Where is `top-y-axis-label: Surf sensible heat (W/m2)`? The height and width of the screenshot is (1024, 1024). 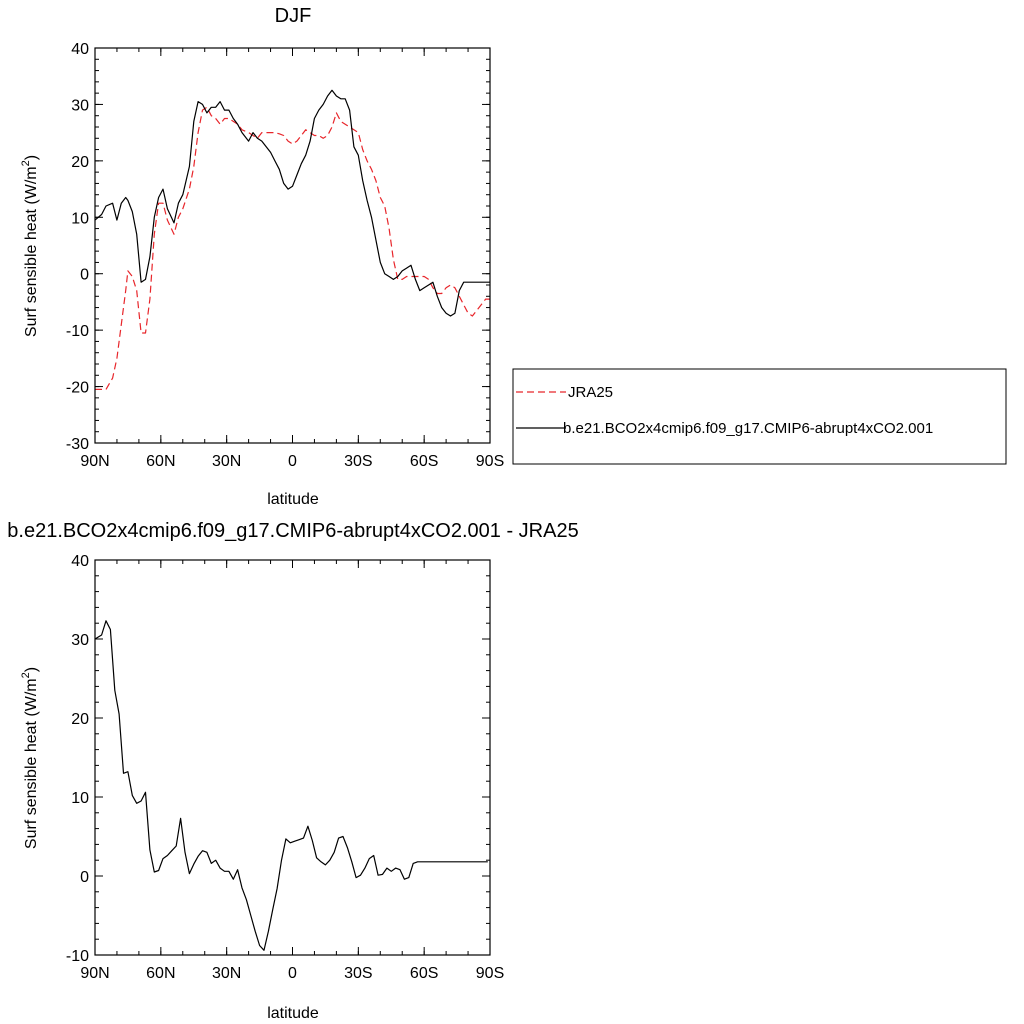 top-y-axis-label: Surf sensible heat (W/m2) is located at coordinates (30, 246).